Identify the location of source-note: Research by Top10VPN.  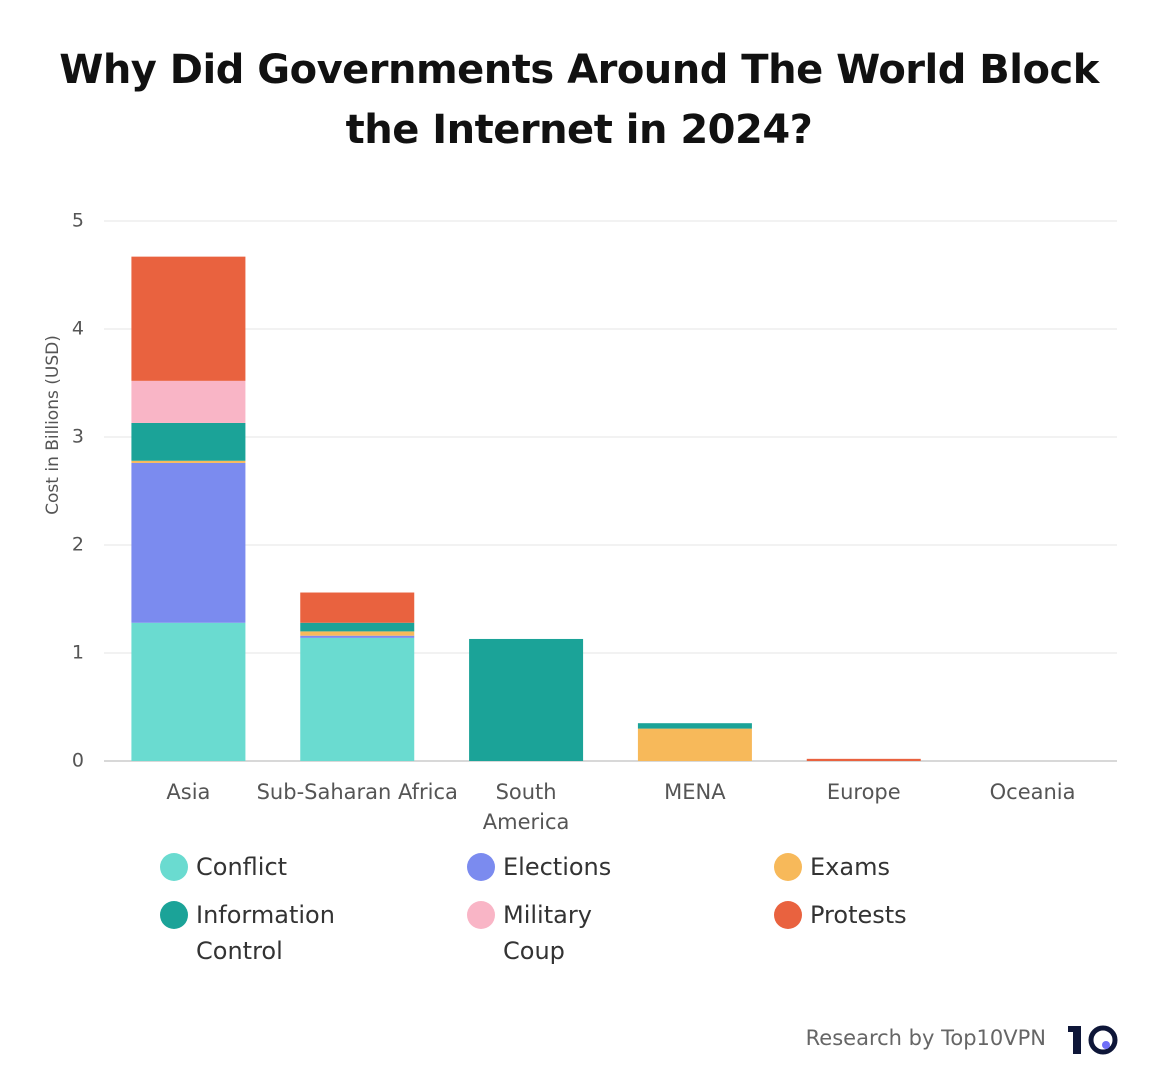
(925, 1038).